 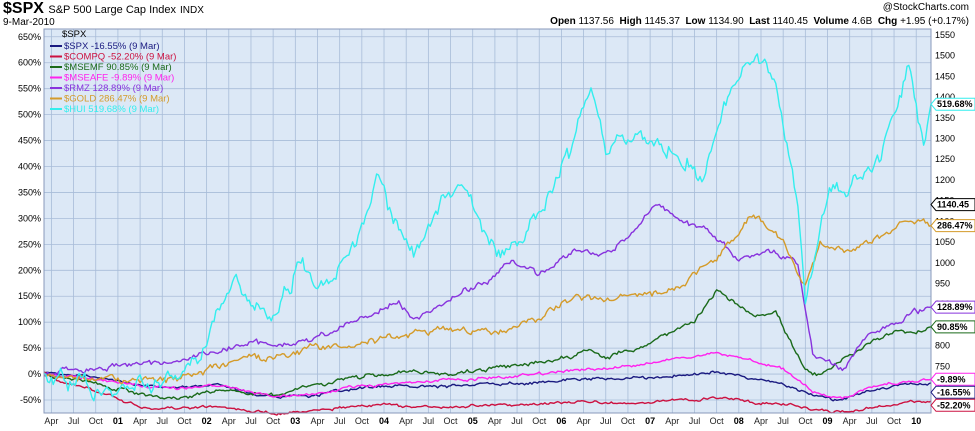 I want to click on left-tick-label: -50%, so click(x=30, y=400).